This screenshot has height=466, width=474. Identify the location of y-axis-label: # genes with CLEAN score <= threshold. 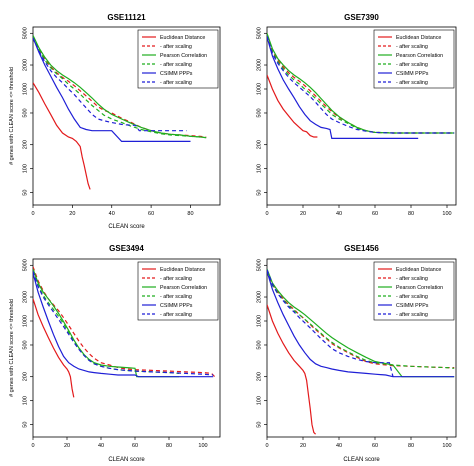
(12, 348).